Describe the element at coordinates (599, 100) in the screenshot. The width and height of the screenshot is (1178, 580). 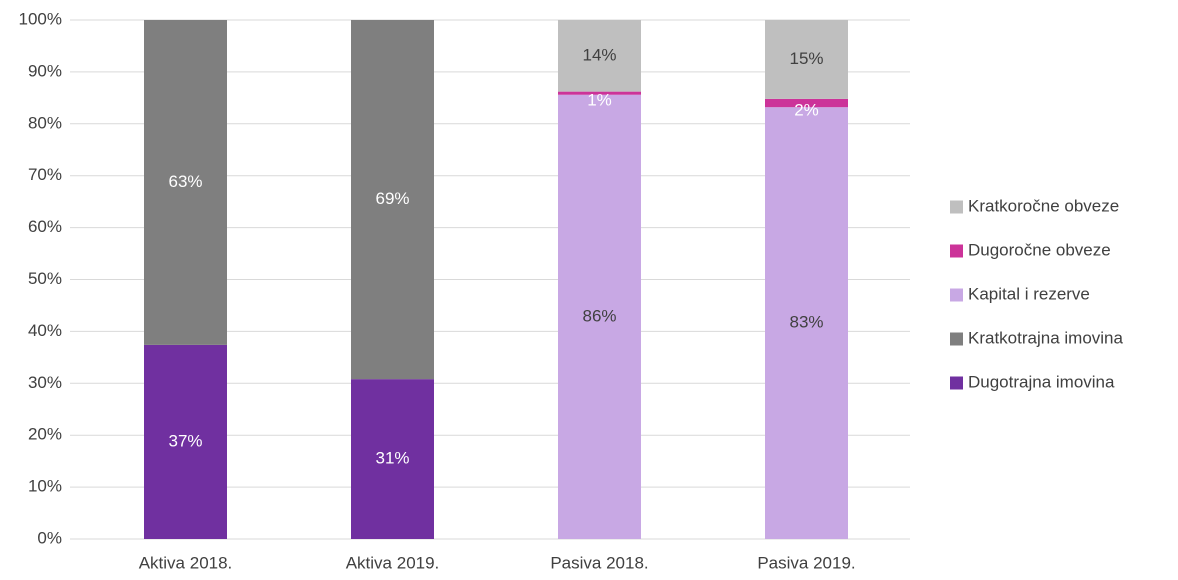
I see `data-label: 1%` at that location.